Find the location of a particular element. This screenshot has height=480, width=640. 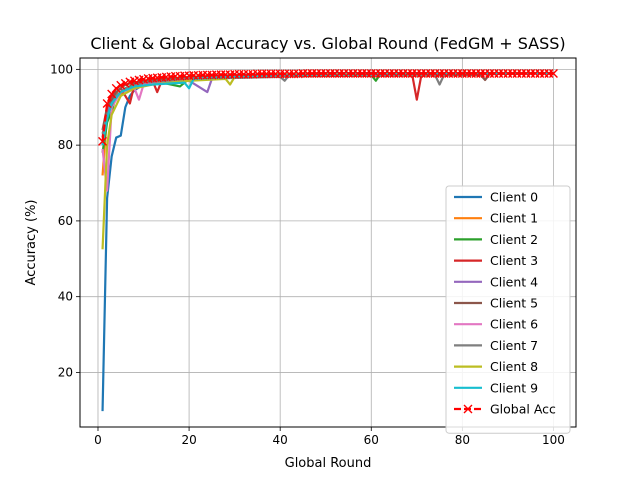

legend-label-10: Global Acc is located at coordinates (523, 409).